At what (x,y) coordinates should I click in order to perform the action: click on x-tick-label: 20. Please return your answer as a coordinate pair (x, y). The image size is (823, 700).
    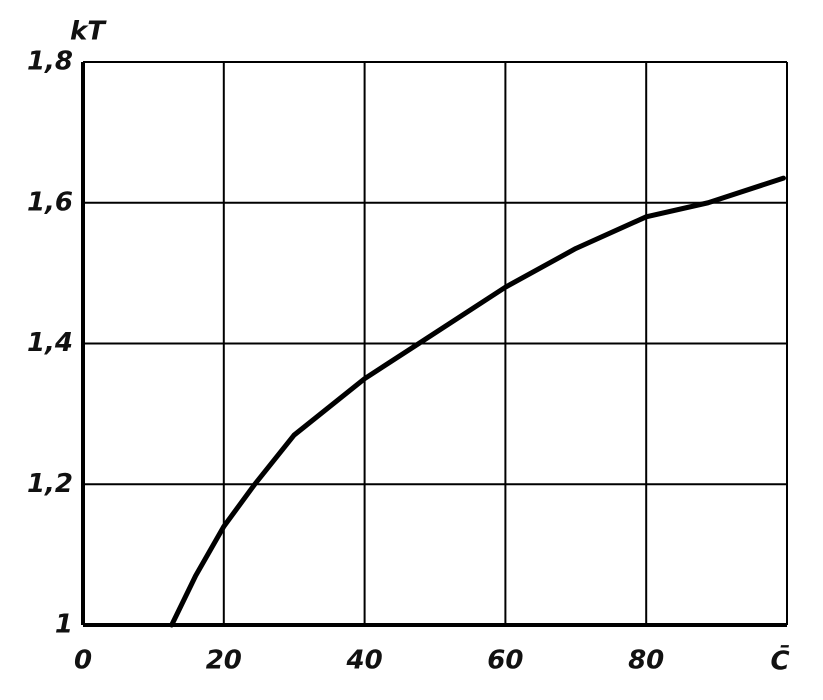
    Looking at the image, I should click on (224, 661).